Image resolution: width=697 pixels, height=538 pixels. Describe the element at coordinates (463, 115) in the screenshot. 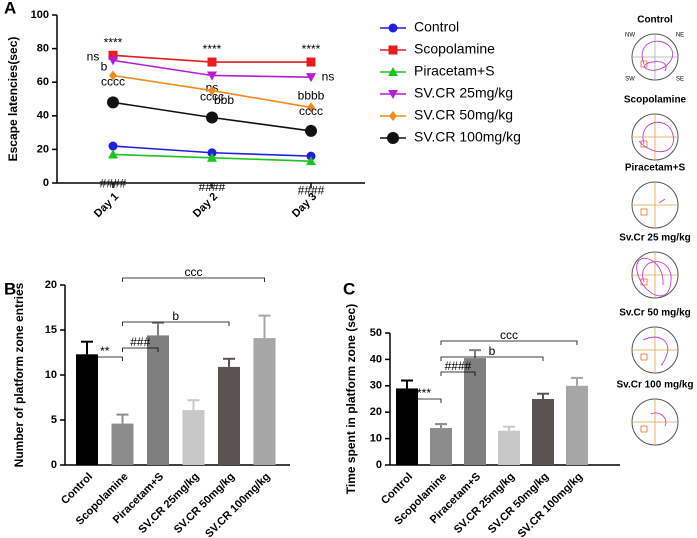

I see `legend-label: SV.CR 50mg/kg` at that location.